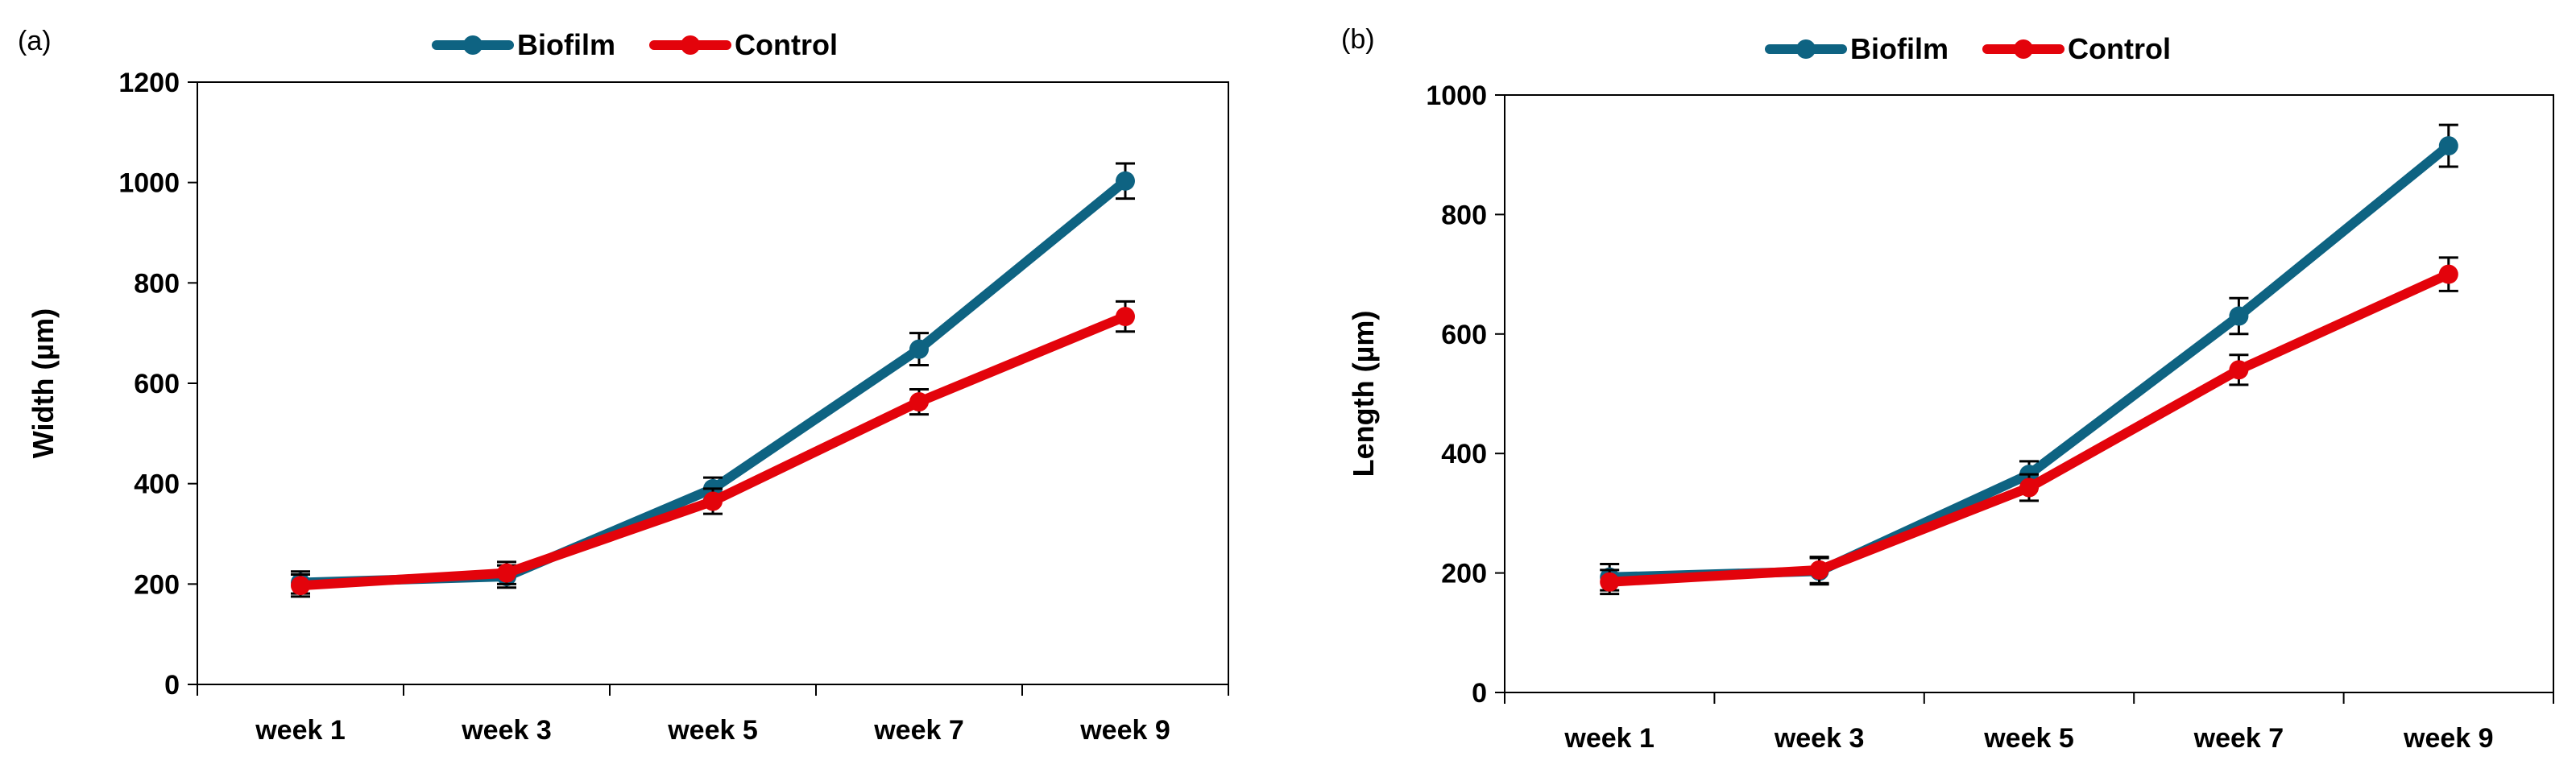 The image size is (2576, 773). I want to click on y-axis-label: Width (µm), so click(43, 383).